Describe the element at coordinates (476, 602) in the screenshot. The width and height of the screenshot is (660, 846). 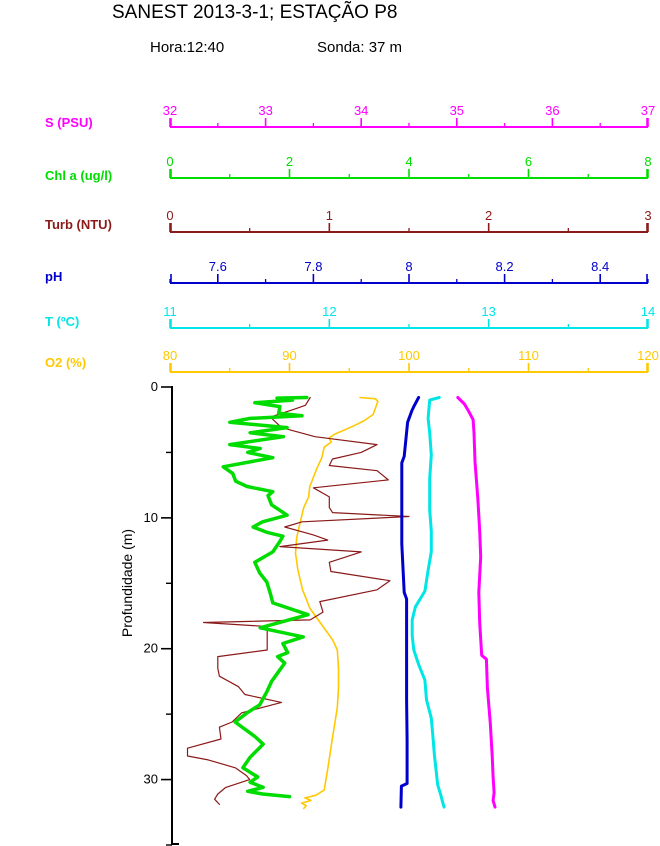
I see `profile-S` at that location.